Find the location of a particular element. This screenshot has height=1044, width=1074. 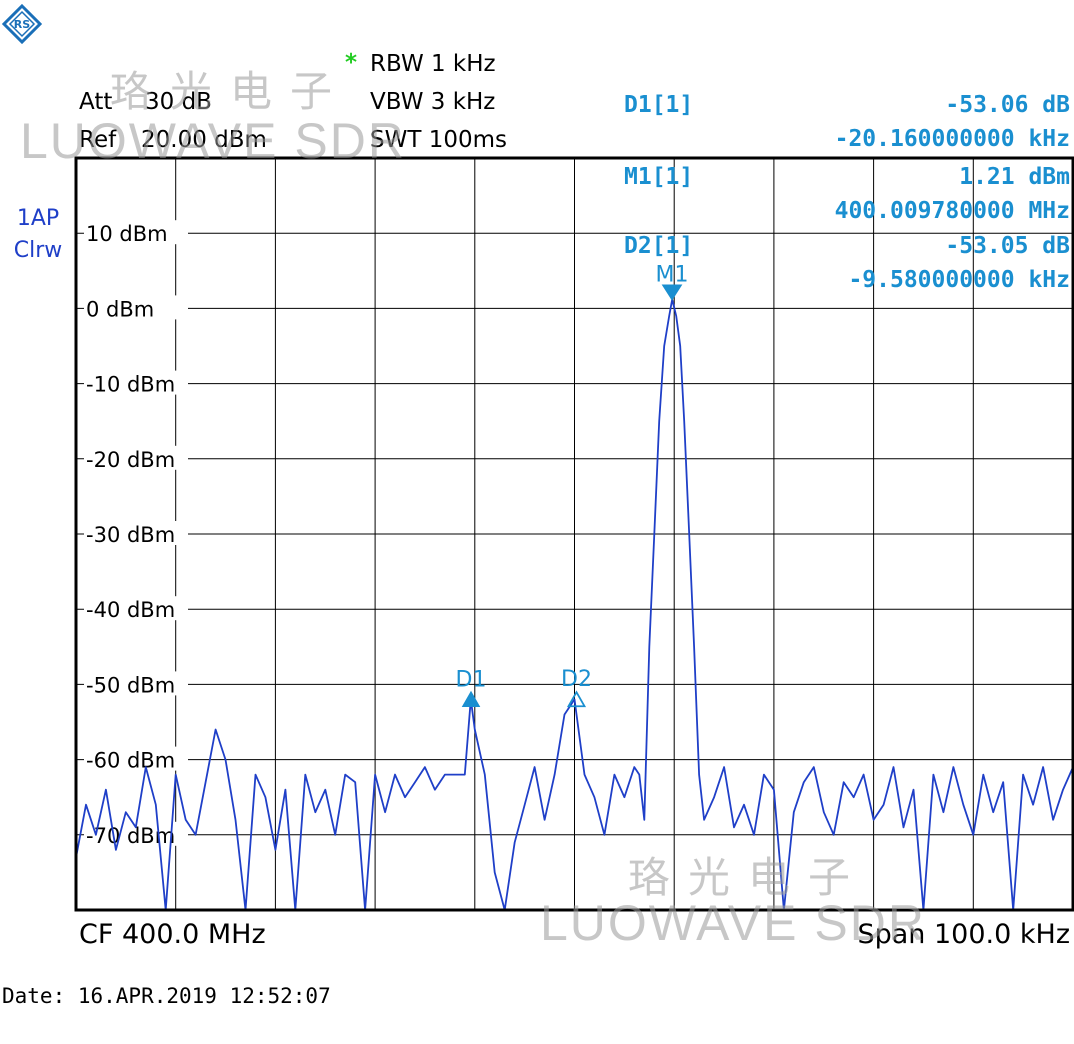

rohde-schwarz-logo-icon: RS is located at coordinates (22, 24).